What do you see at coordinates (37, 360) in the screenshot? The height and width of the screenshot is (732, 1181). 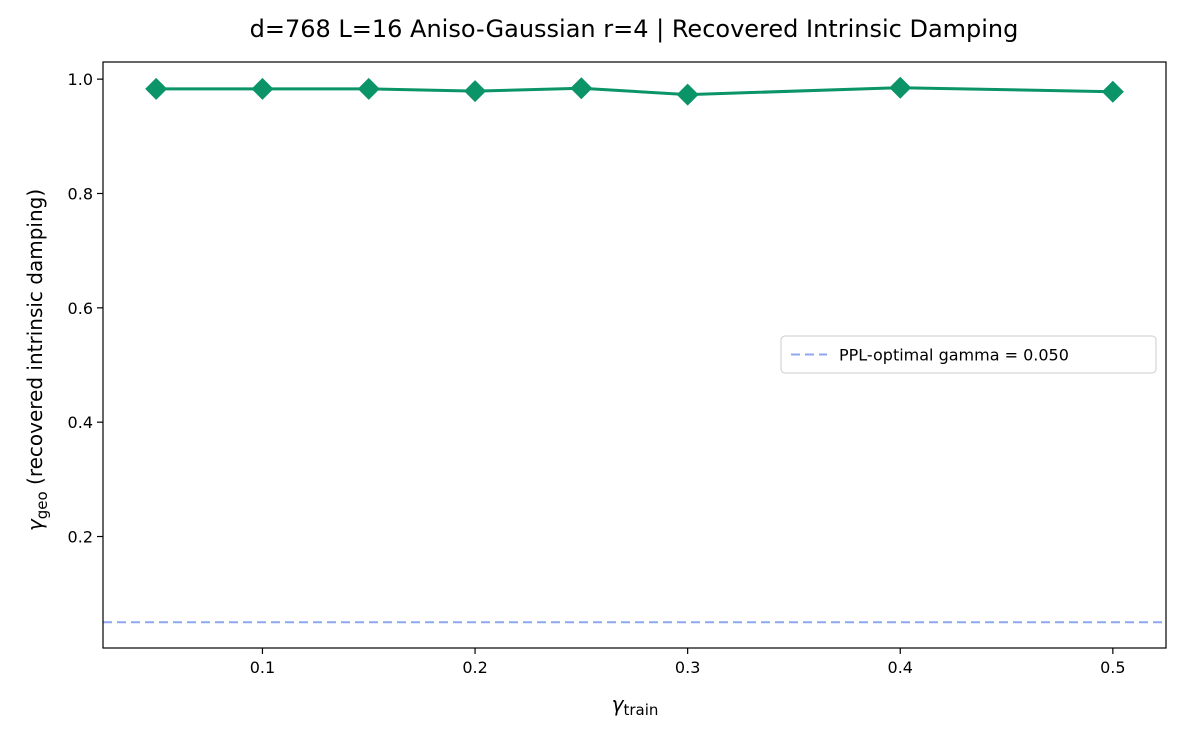 I see `y-axis-label: γgeo (recovered intrinsic damping)` at bounding box center [37, 360].